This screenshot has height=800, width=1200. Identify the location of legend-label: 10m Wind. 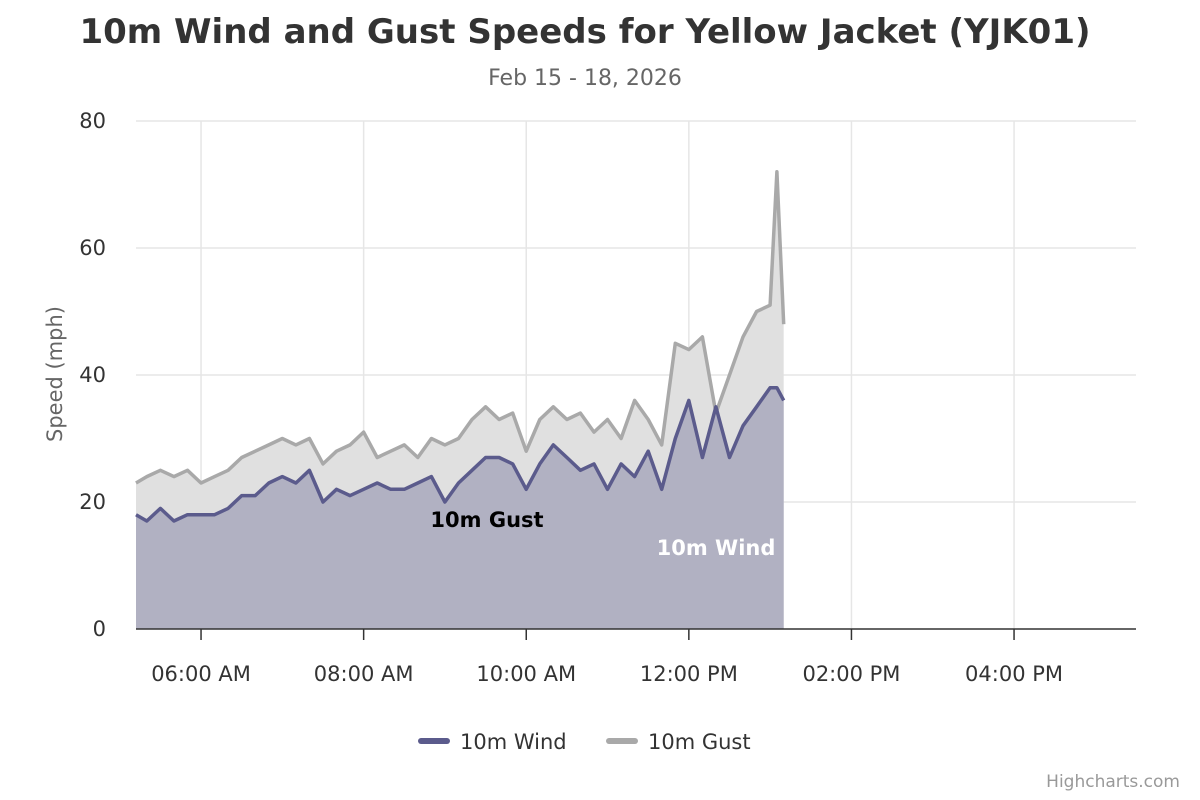
(513, 742).